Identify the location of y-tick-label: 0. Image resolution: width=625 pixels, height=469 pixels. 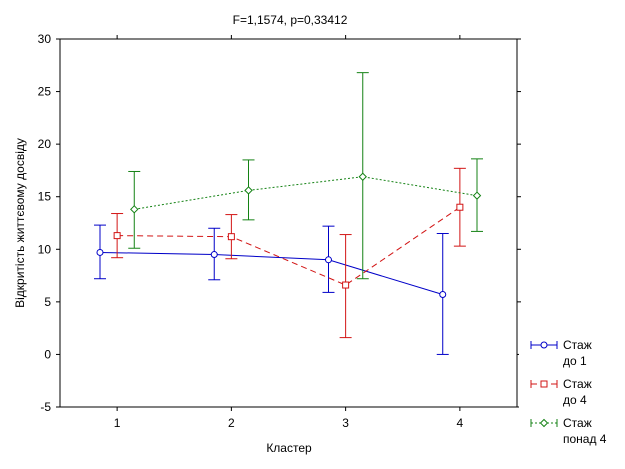
(47, 354).